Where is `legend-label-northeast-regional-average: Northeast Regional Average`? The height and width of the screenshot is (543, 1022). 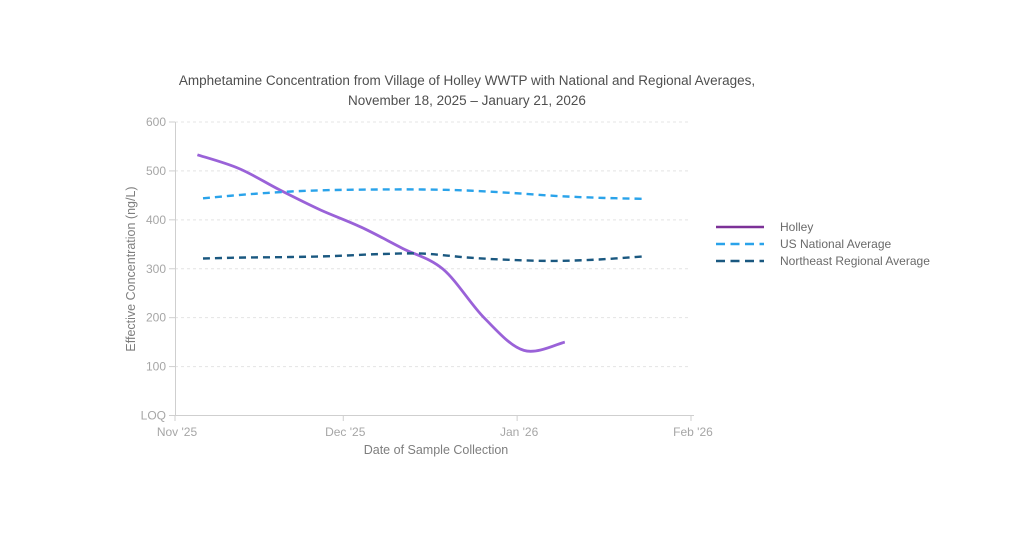
legend-label-northeast-regional-average: Northeast Regional Average is located at coordinates (855, 261).